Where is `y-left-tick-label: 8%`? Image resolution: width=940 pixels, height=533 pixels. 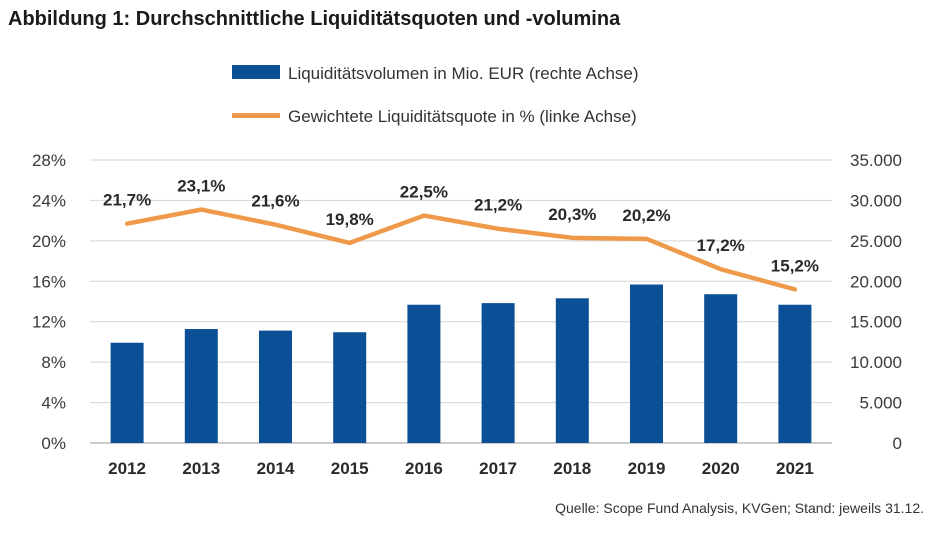
y-left-tick-label: 8% is located at coordinates (53, 362).